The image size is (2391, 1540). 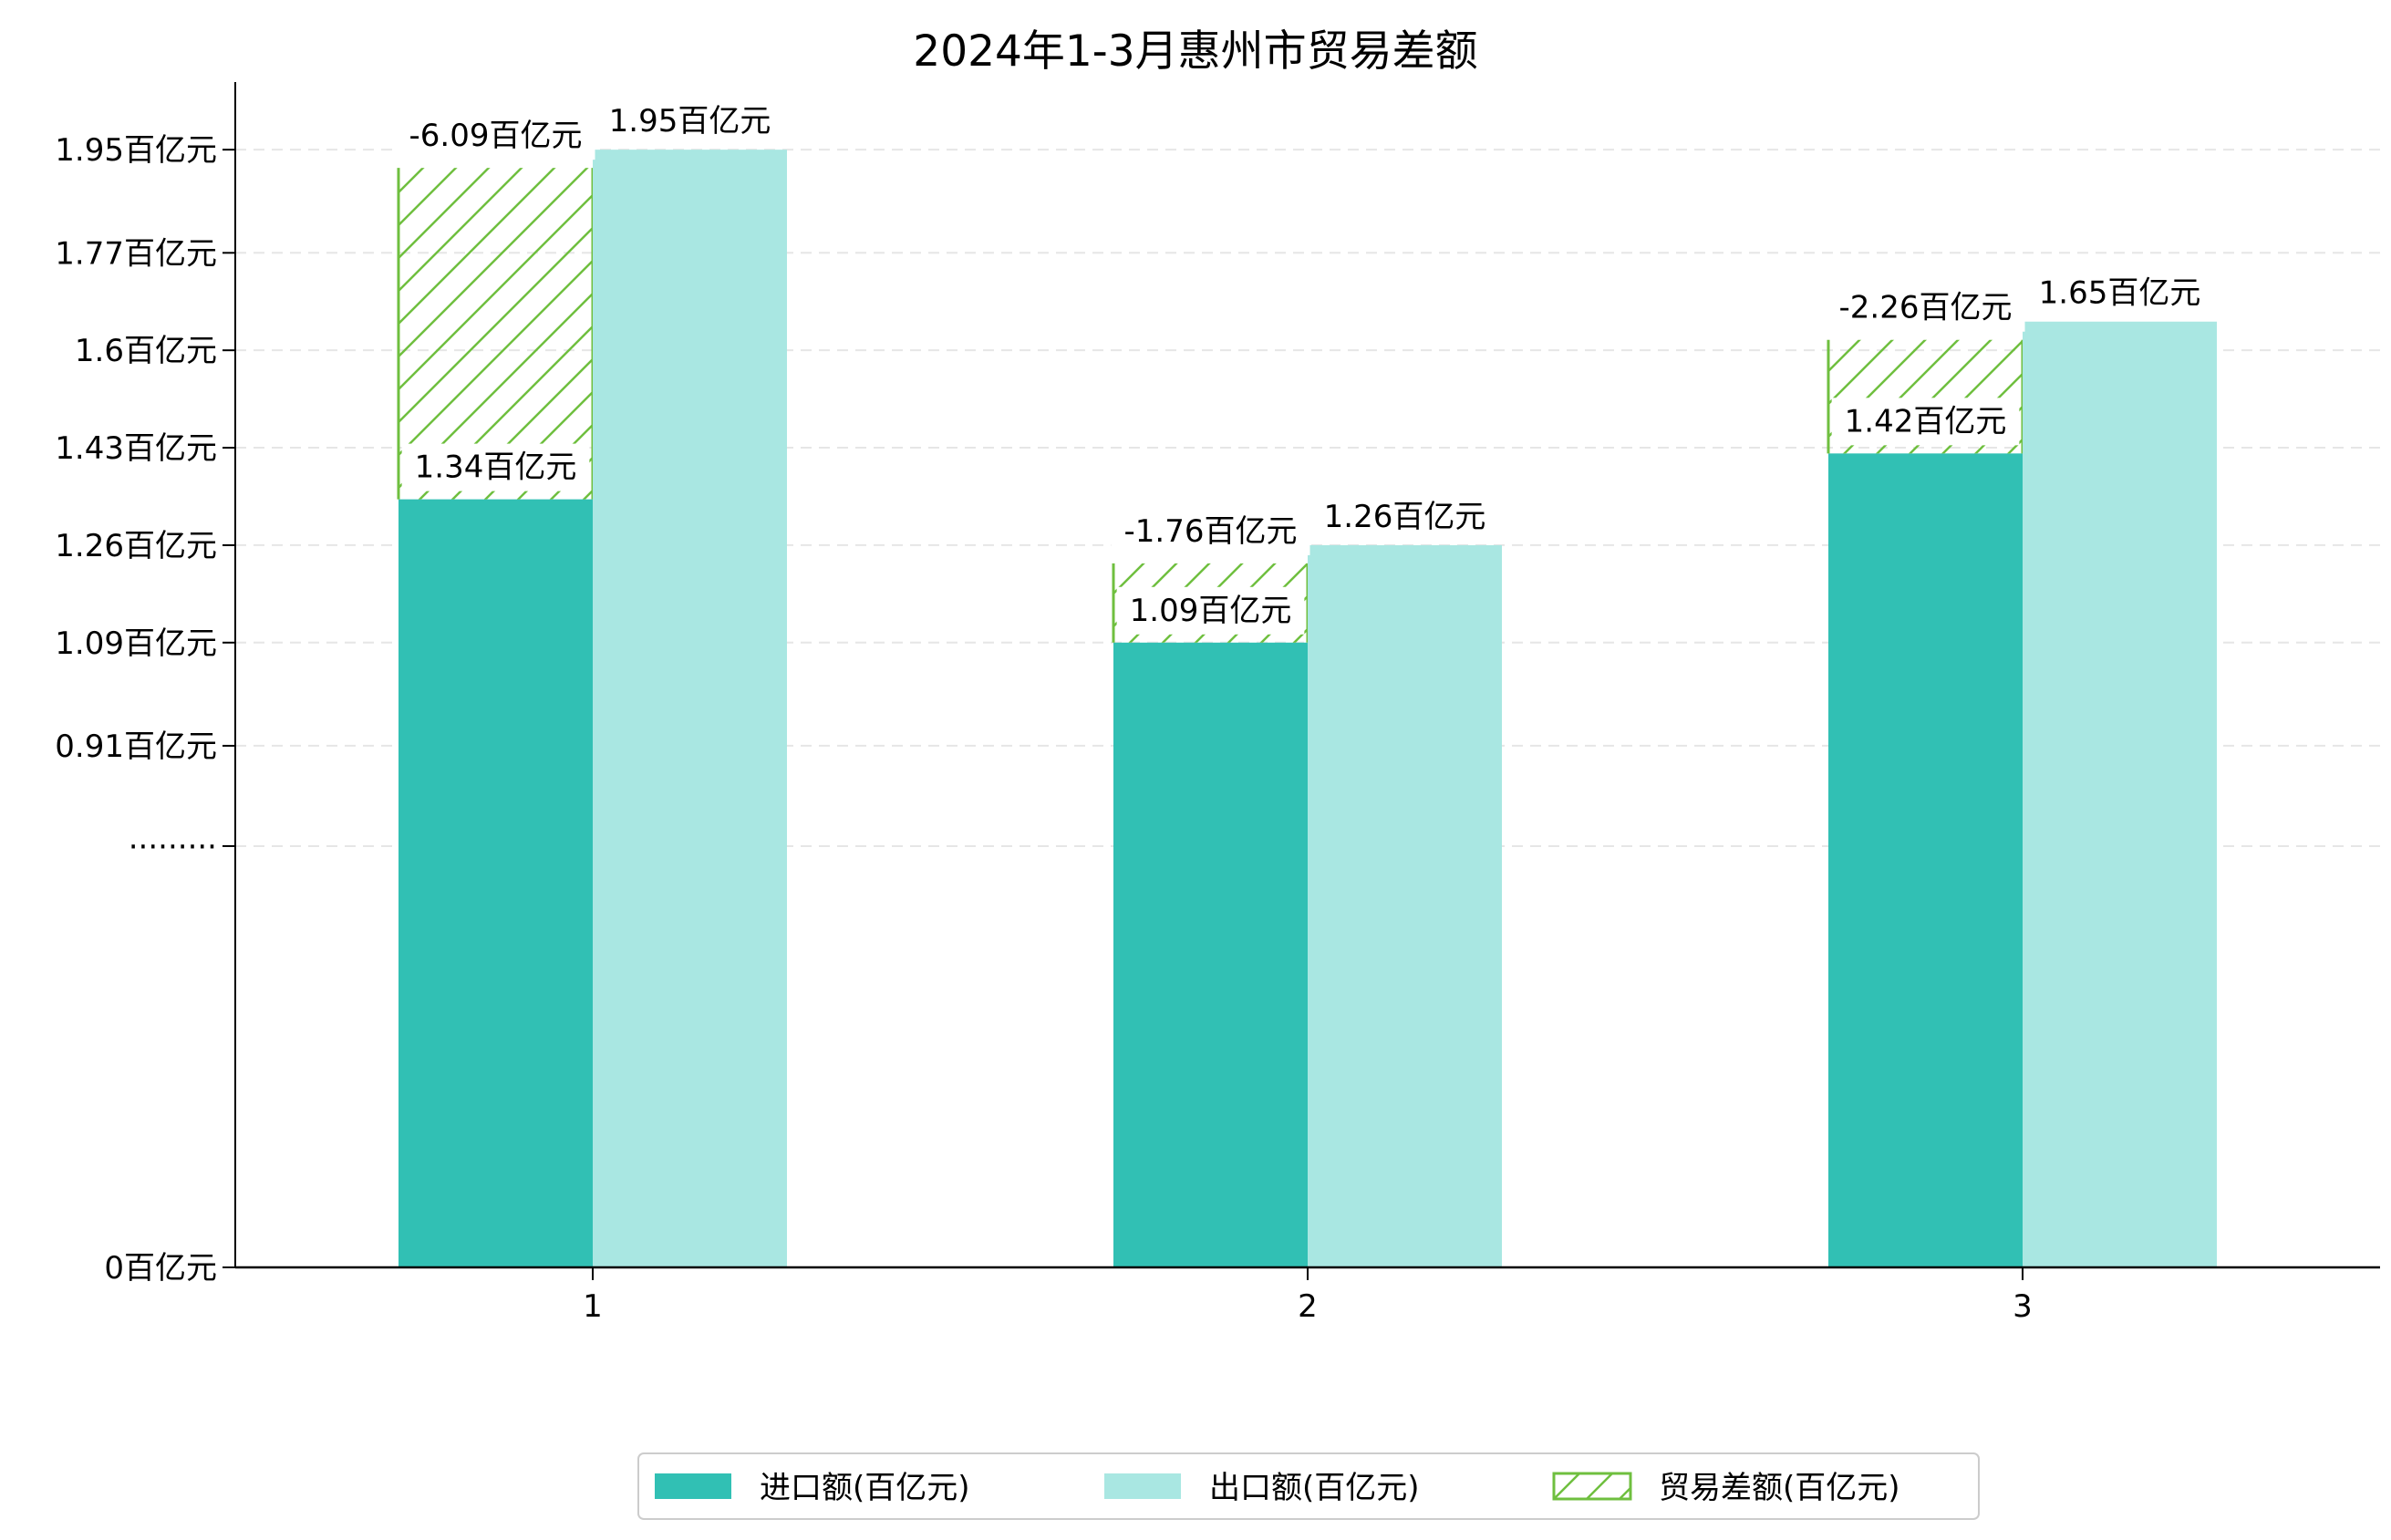 I want to click on export-value-label: 1.95百亿元, so click(x=690, y=122).